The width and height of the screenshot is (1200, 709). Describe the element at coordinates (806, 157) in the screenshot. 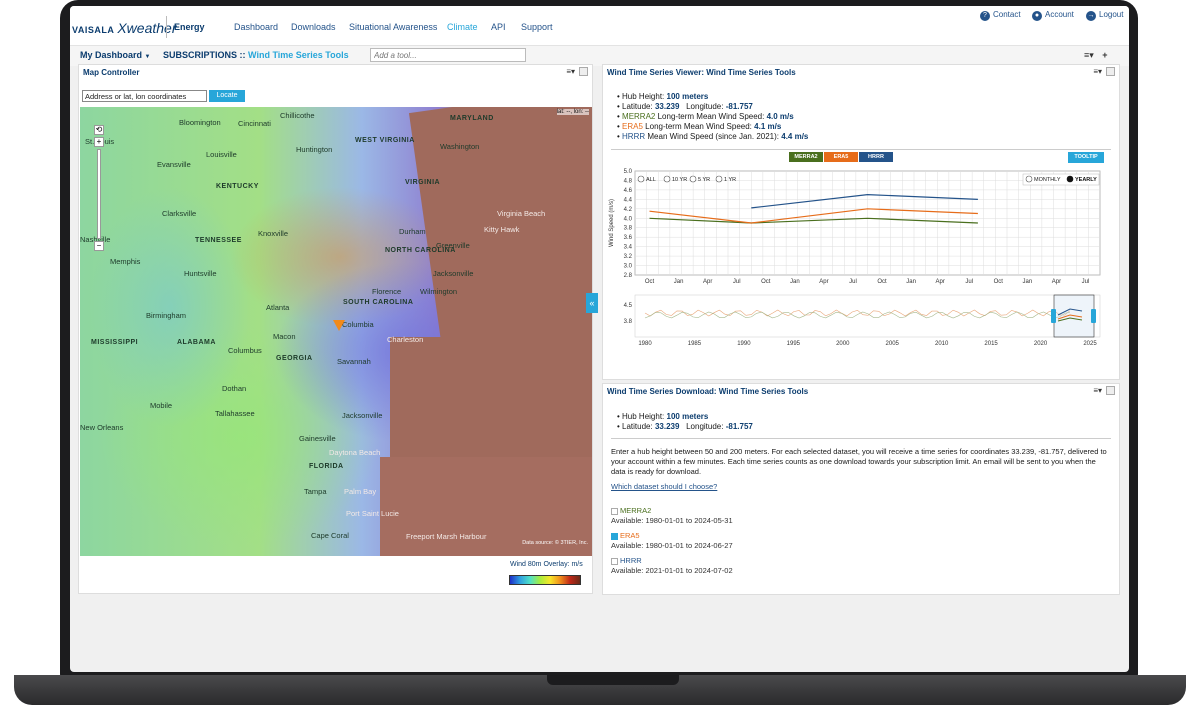

I see `merra-toggle-button: MERRA2` at that location.